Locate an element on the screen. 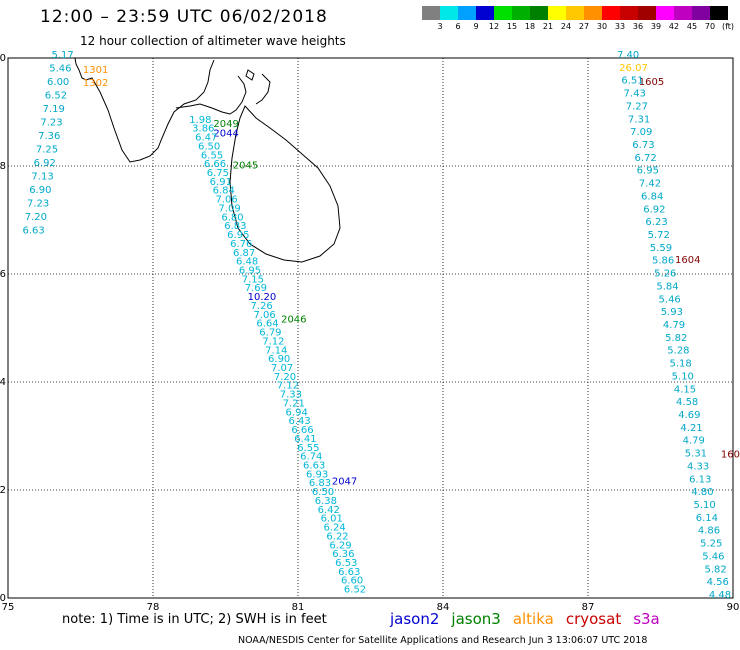 The image size is (740, 650). wave-height-jason: 6.38 is located at coordinates (326, 501).